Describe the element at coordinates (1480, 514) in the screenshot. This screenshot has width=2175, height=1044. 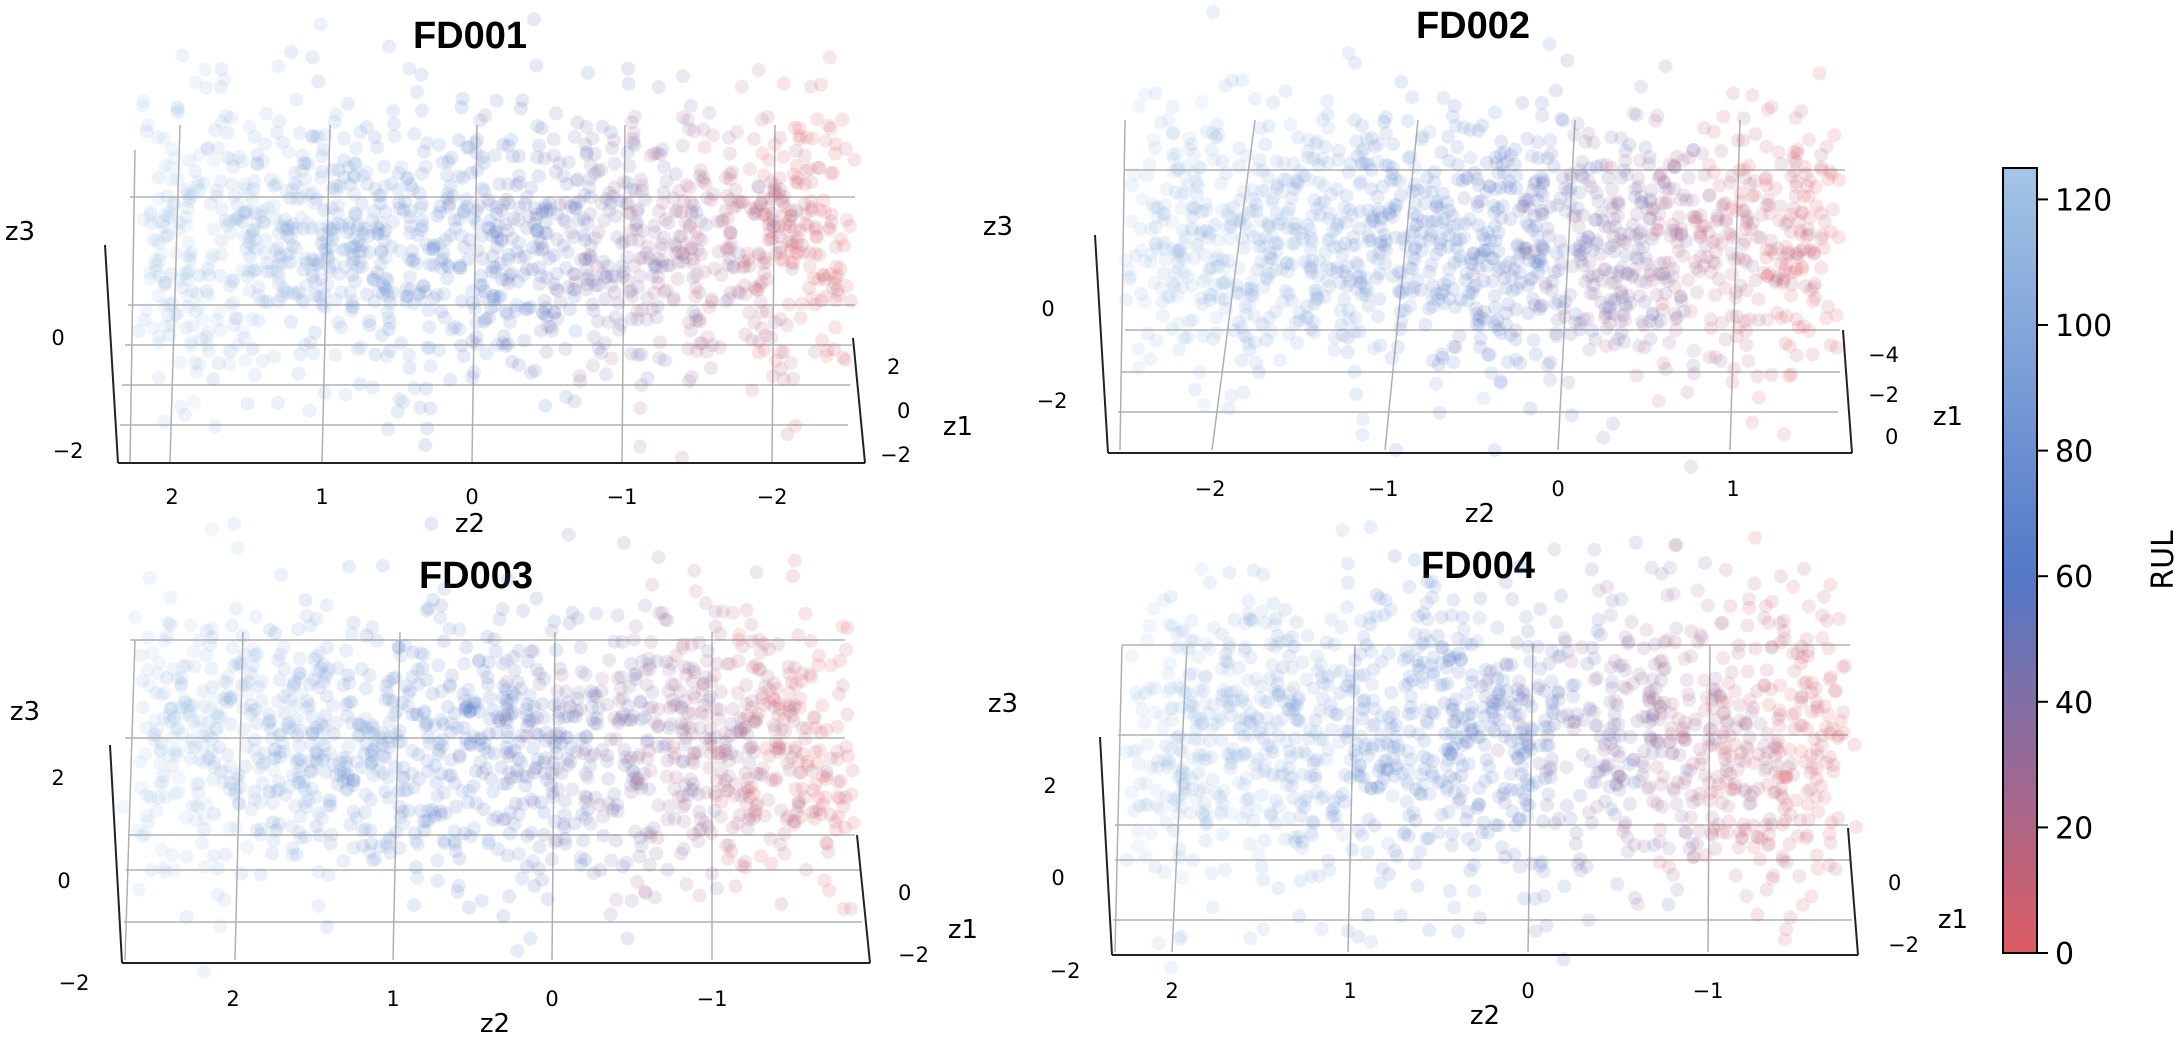
I see `axis-label-x: z2` at that location.